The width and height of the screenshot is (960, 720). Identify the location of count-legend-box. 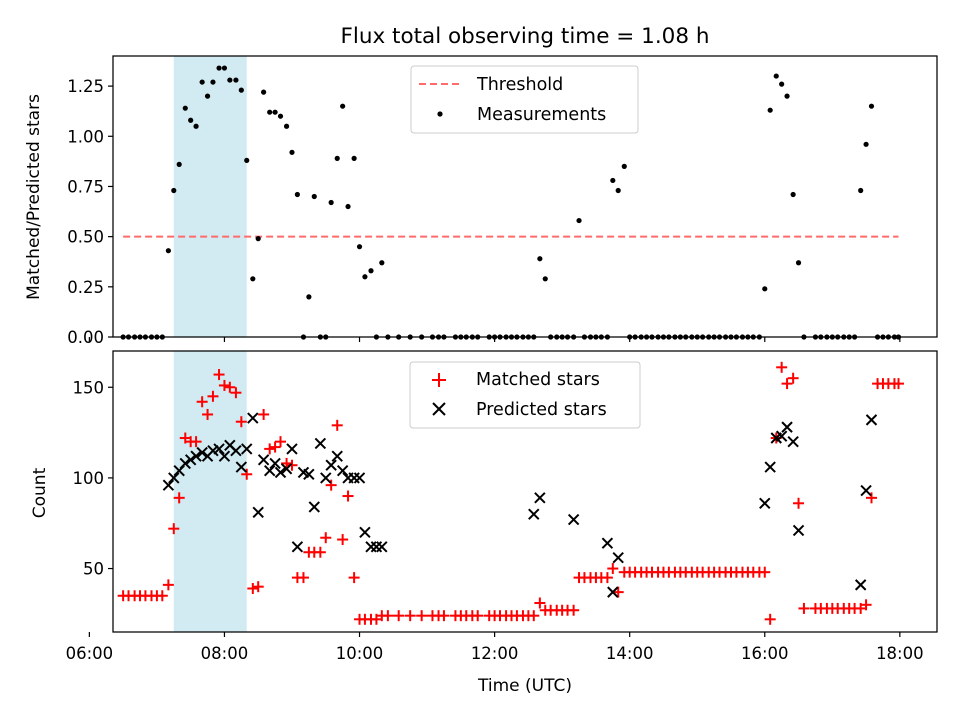
(525, 395).